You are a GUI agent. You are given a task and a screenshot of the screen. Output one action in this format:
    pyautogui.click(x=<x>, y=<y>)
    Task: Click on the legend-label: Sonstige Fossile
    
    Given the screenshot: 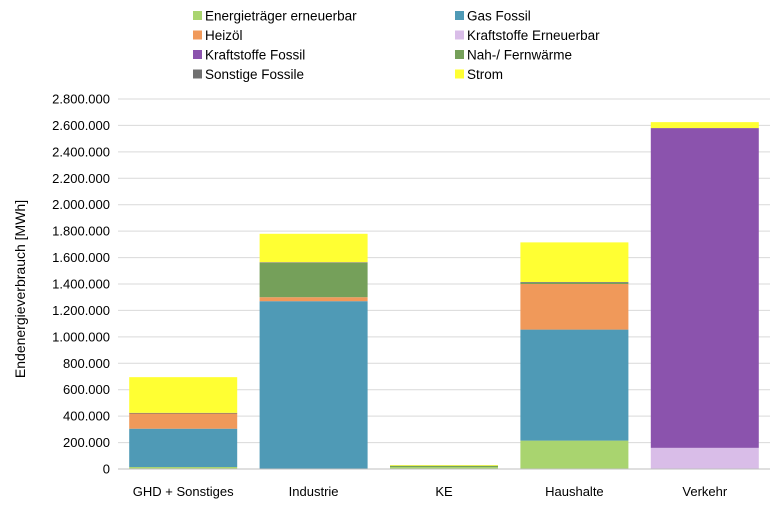 What is the action you would take?
    pyautogui.click(x=254, y=74)
    